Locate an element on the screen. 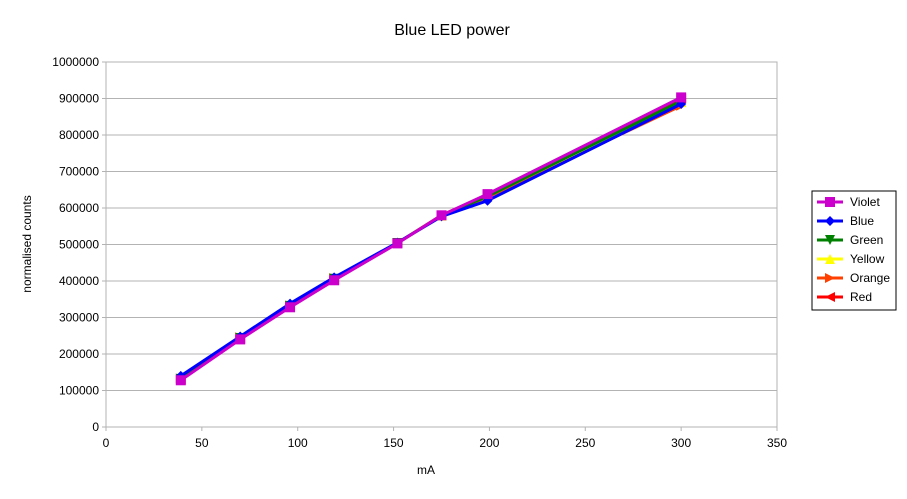  y-tick-label: 500000 is located at coordinates (79, 245).